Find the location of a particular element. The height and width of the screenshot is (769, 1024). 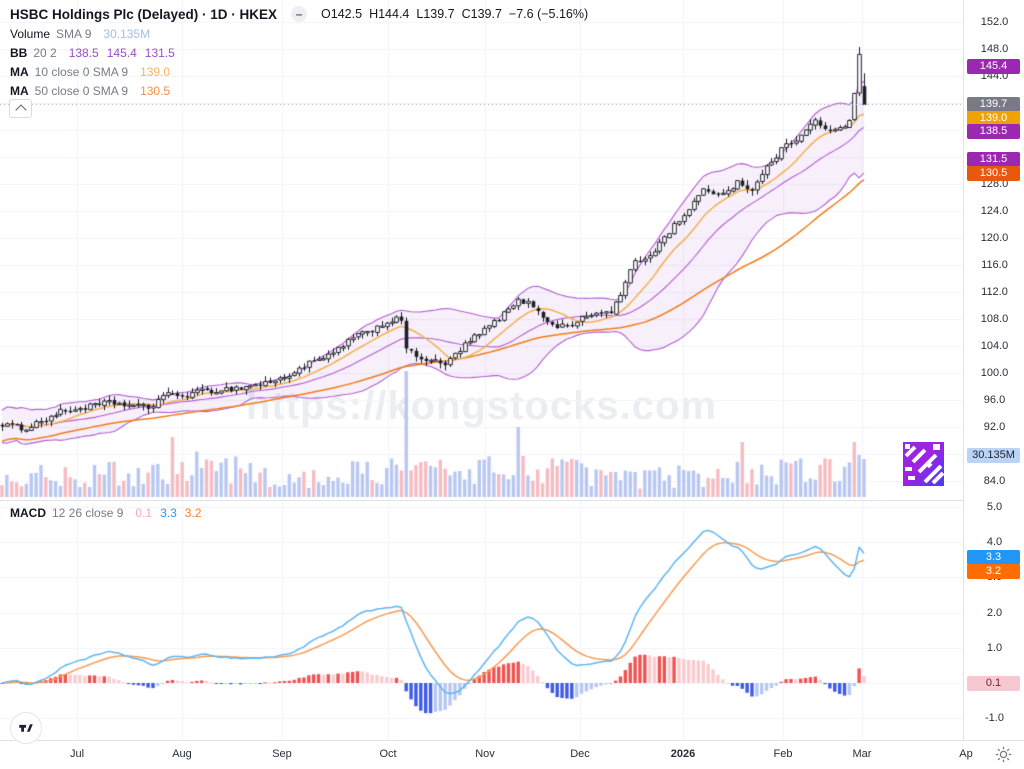

tradingview-logo is located at coordinates (26, 728).